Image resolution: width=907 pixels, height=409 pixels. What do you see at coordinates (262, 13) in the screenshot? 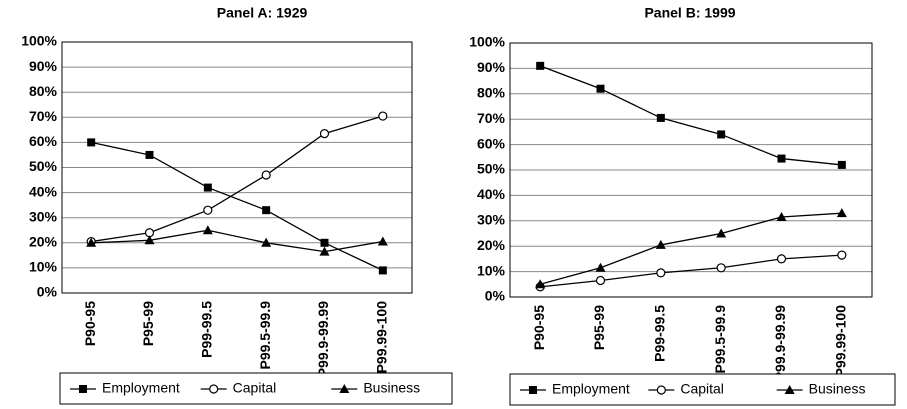
I see `chart-title: Panel A: 1929` at bounding box center [262, 13].